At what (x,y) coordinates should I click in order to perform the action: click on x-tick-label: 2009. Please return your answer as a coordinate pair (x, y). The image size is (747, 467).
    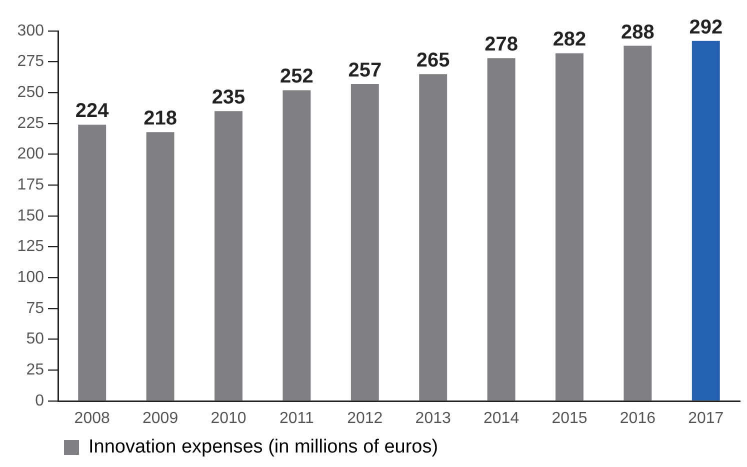
    Looking at the image, I should click on (160, 419).